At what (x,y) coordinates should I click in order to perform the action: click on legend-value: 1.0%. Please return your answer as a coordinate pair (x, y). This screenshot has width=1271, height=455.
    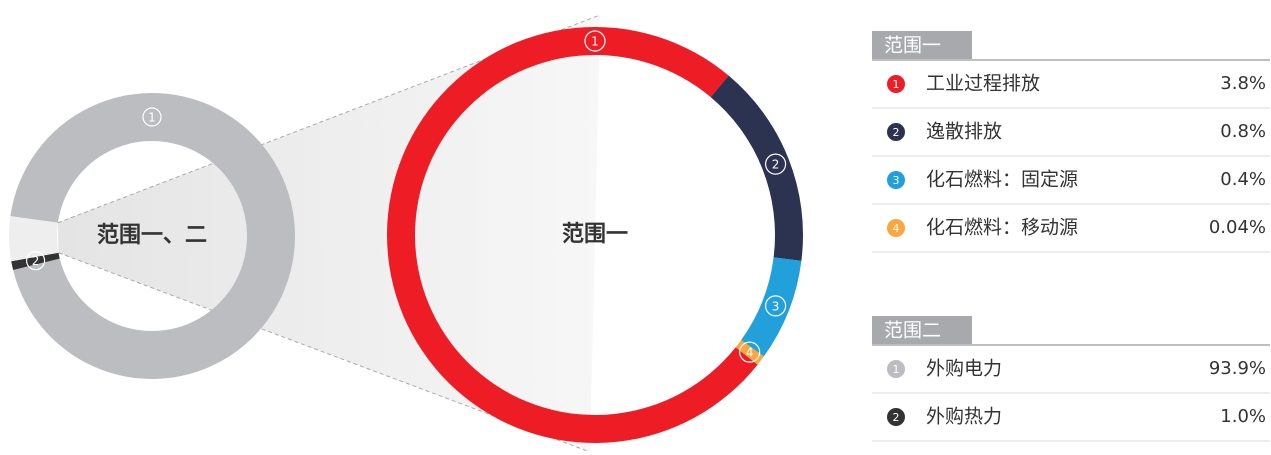
    Looking at the image, I should click on (1243, 416).